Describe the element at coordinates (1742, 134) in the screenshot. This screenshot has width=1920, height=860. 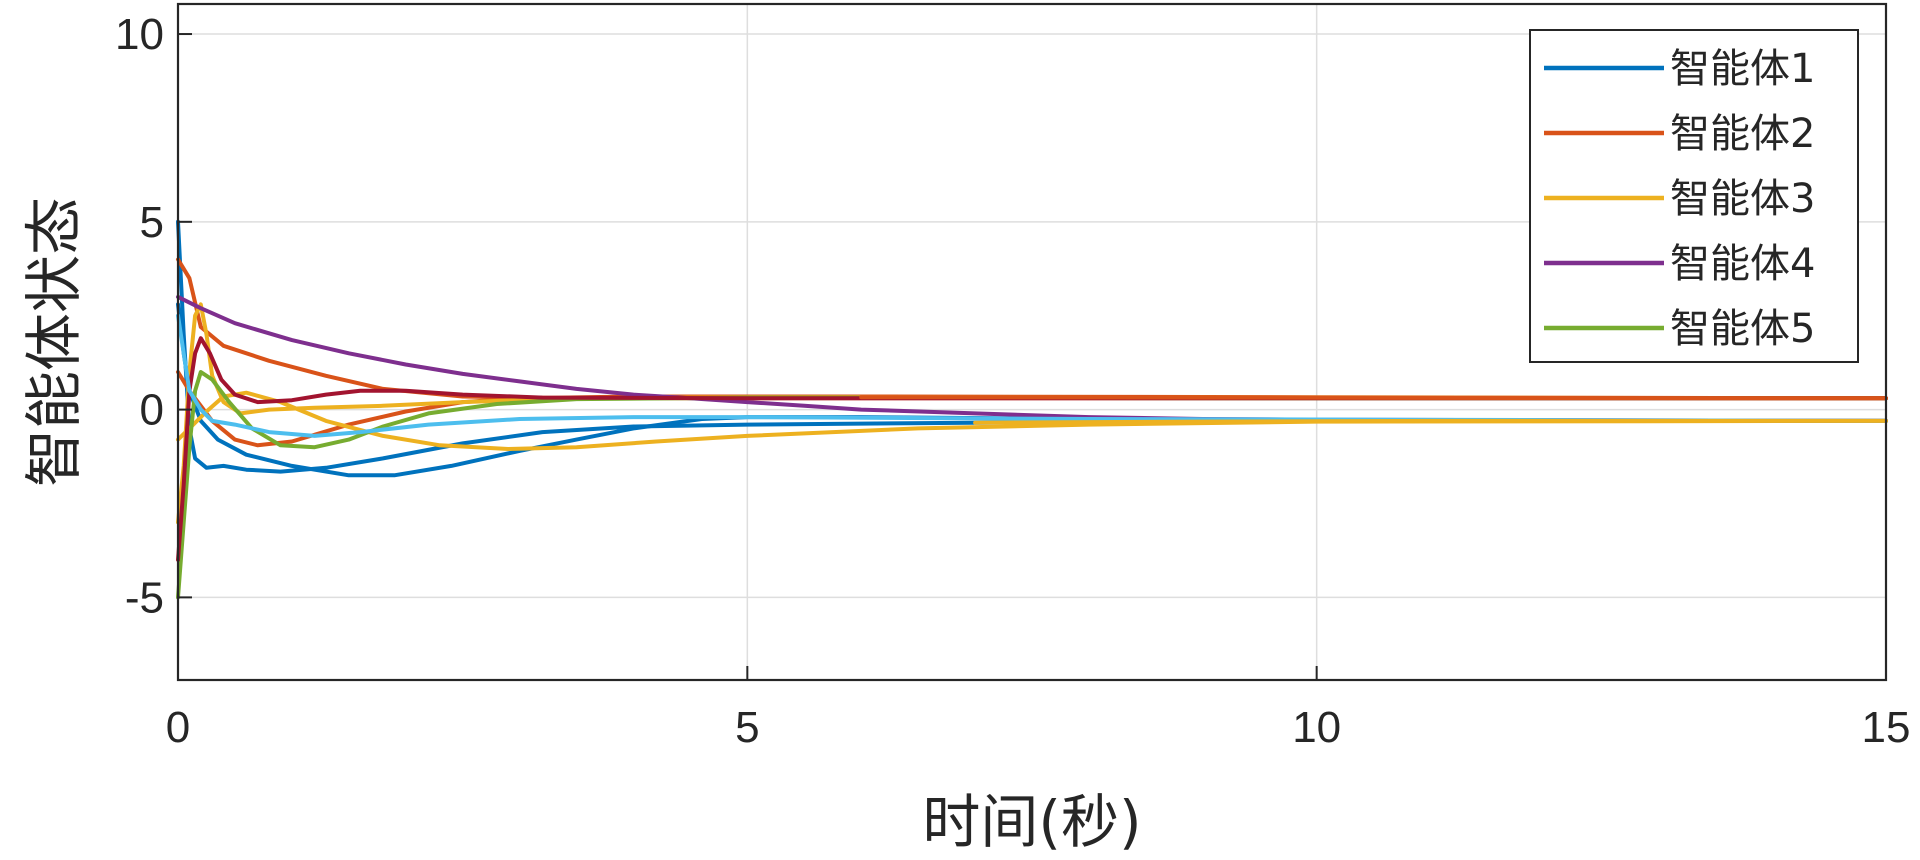
I see `legend-label-2: 智能体2` at that location.